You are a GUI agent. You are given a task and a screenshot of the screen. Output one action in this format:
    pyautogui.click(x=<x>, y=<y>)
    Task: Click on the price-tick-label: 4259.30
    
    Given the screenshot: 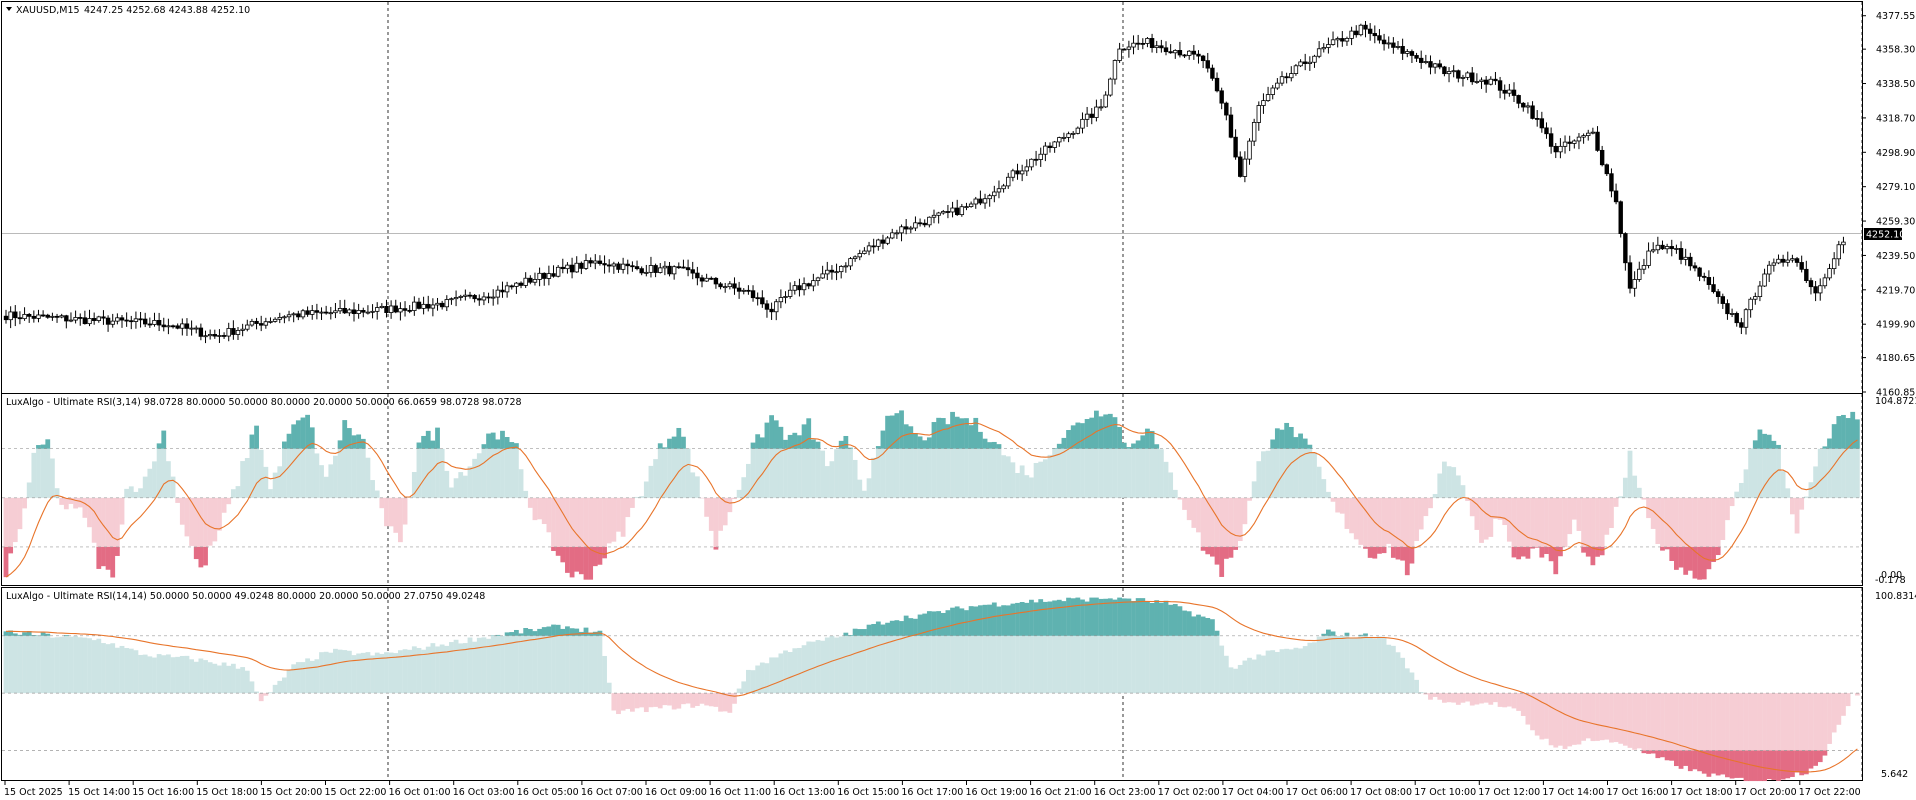 What is the action you would take?
    pyautogui.click(x=1895, y=222)
    